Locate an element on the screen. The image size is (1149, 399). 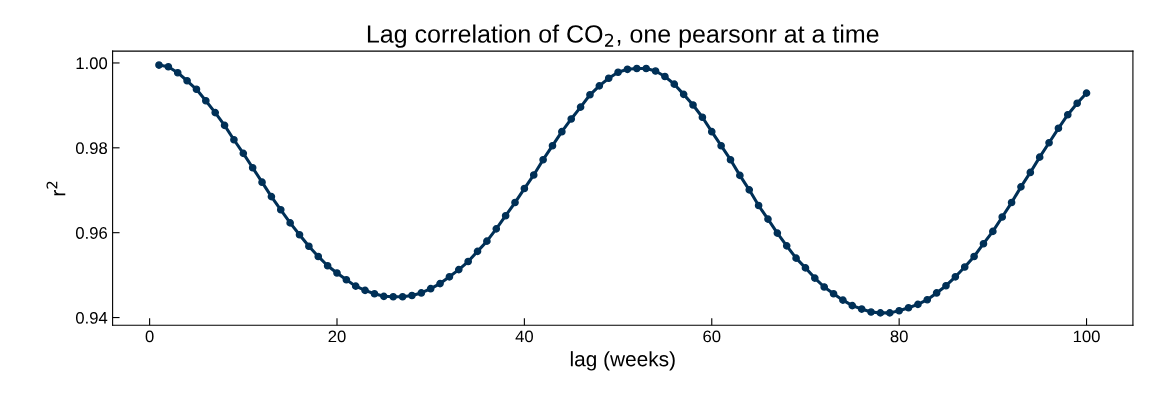
x-tick-label: 0 is located at coordinates (149, 336).